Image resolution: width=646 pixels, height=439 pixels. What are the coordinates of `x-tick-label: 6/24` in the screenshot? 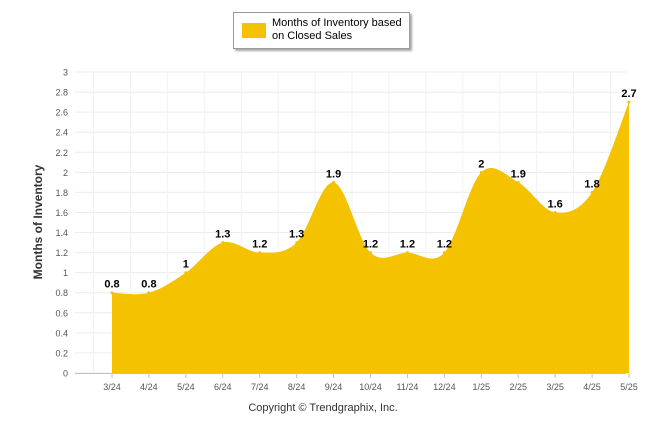 It's located at (223, 387).